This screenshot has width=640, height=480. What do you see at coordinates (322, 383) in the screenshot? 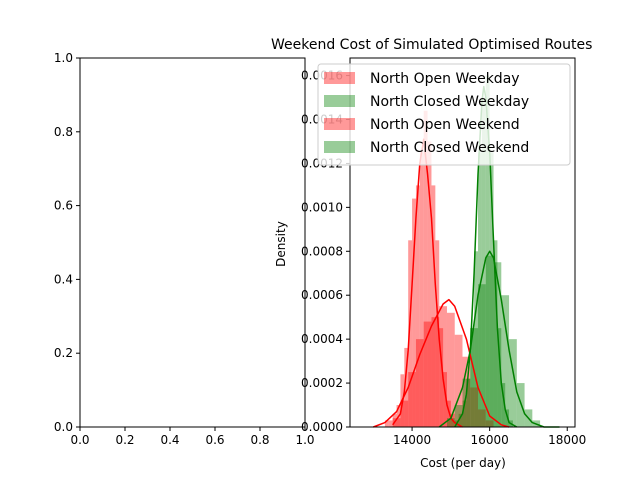
I see `right-y-tick-label: 0.0002` at bounding box center [322, 383].